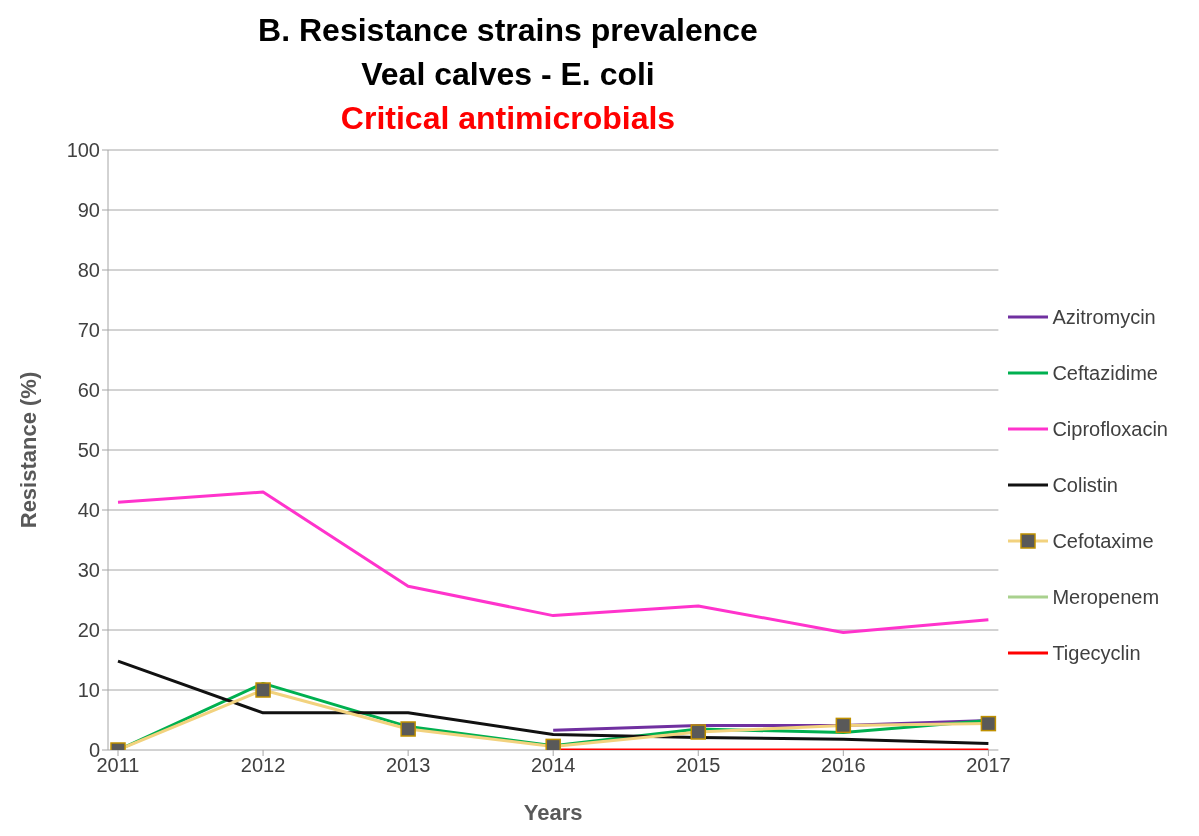 The image size is (1199, 836). What do you see at coordinates (1096, 653) in the screenshot?
I see `legend-label: Tigecyclin` at bounding box center [1096, 653].